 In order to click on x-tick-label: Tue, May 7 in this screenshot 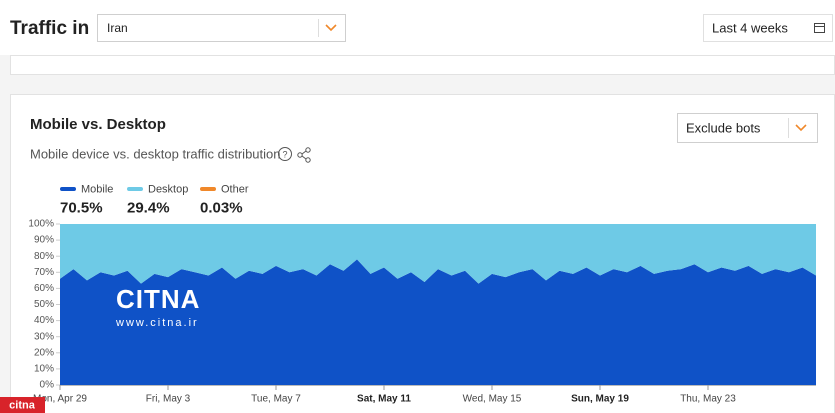, I will do `click(276, 399)`.